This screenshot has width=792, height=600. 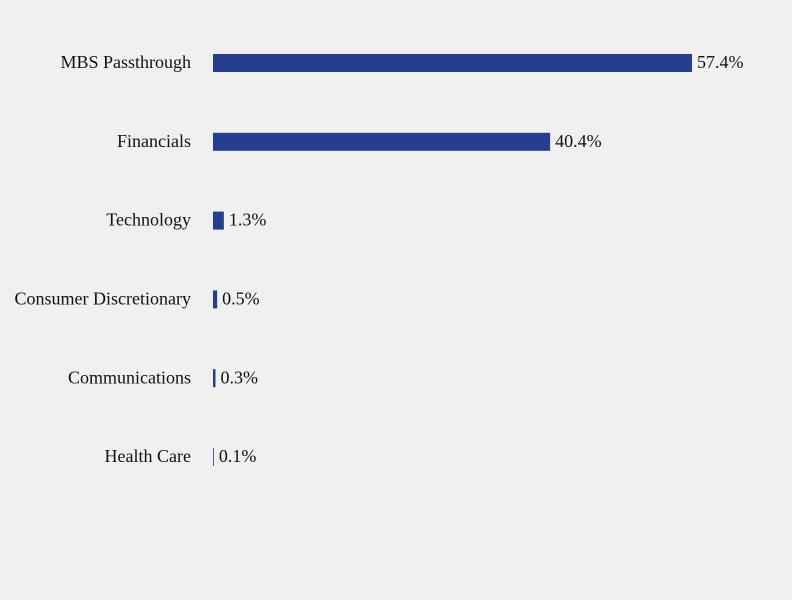 What do you see at coordinates (240, 377) in the screenshot?
I see `value-label: 0.3%` at bounding box center [240, 377].